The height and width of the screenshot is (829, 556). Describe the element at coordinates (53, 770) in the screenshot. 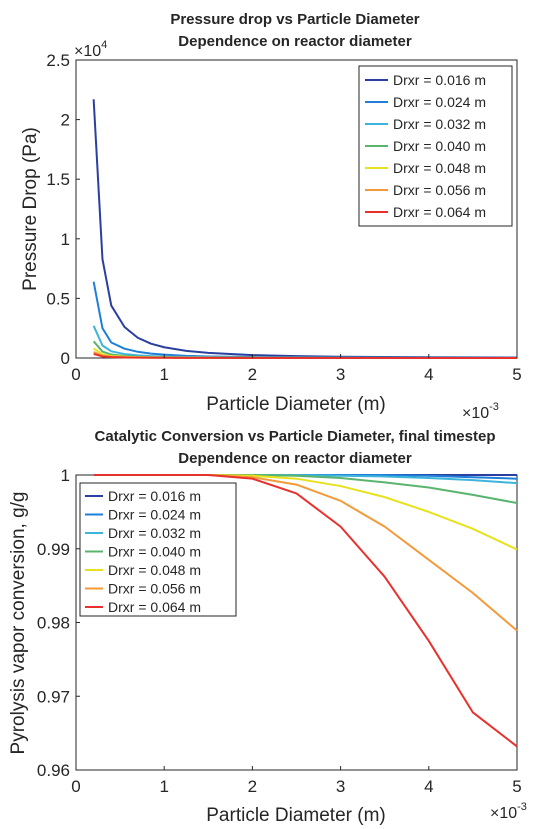

I see `chart2-y-tick-label: 0.96` at that location.